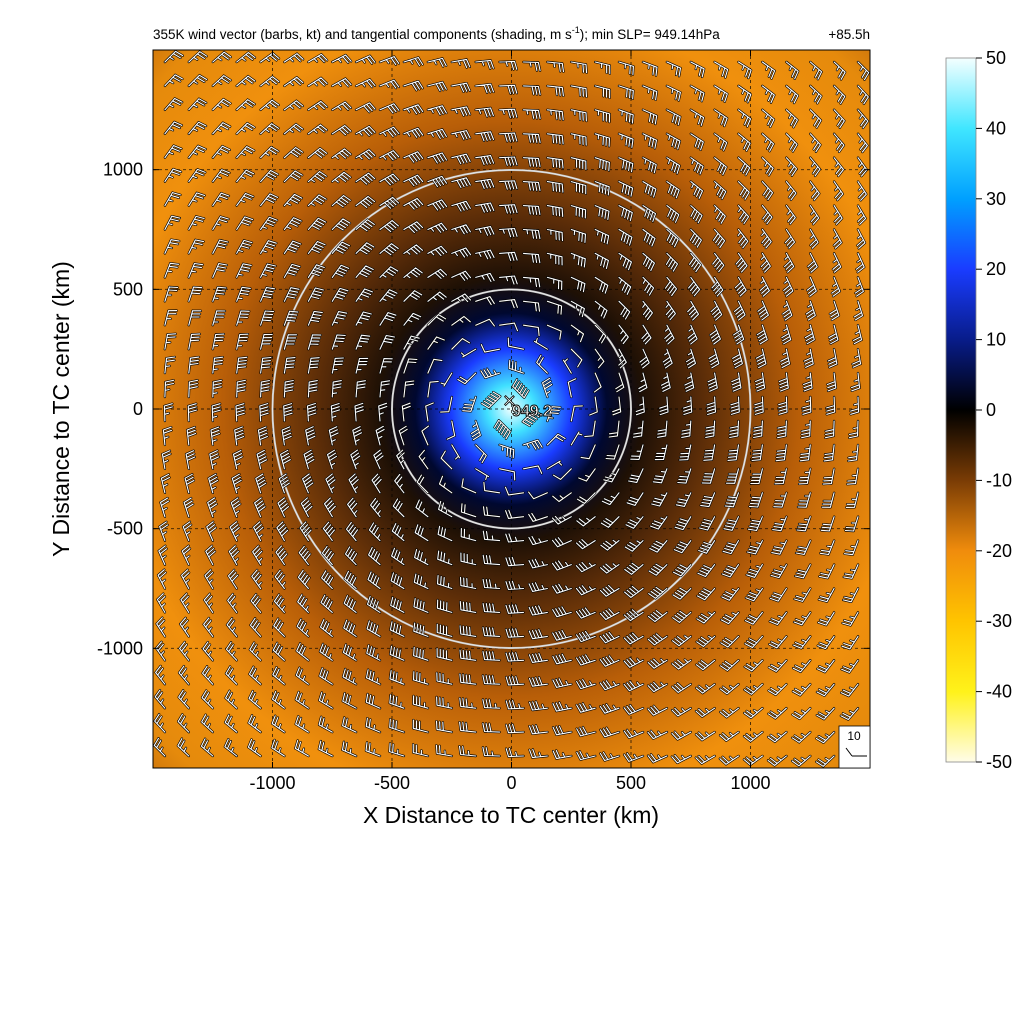  Describe the element at coordinates (120, 648) in the screenshot. I see `y-tick-label: -1000` at that location.